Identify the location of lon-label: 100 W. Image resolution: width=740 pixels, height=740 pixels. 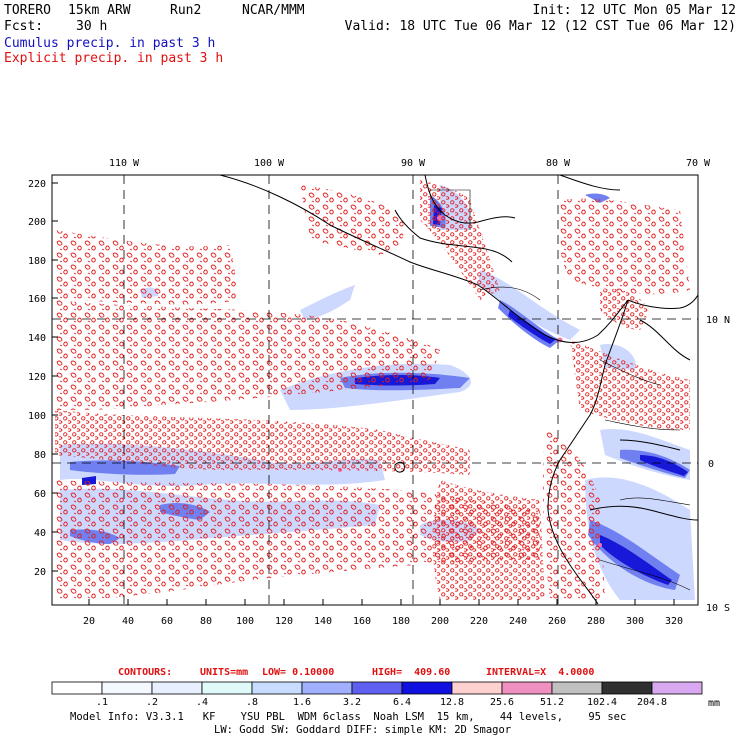
(269, 163).